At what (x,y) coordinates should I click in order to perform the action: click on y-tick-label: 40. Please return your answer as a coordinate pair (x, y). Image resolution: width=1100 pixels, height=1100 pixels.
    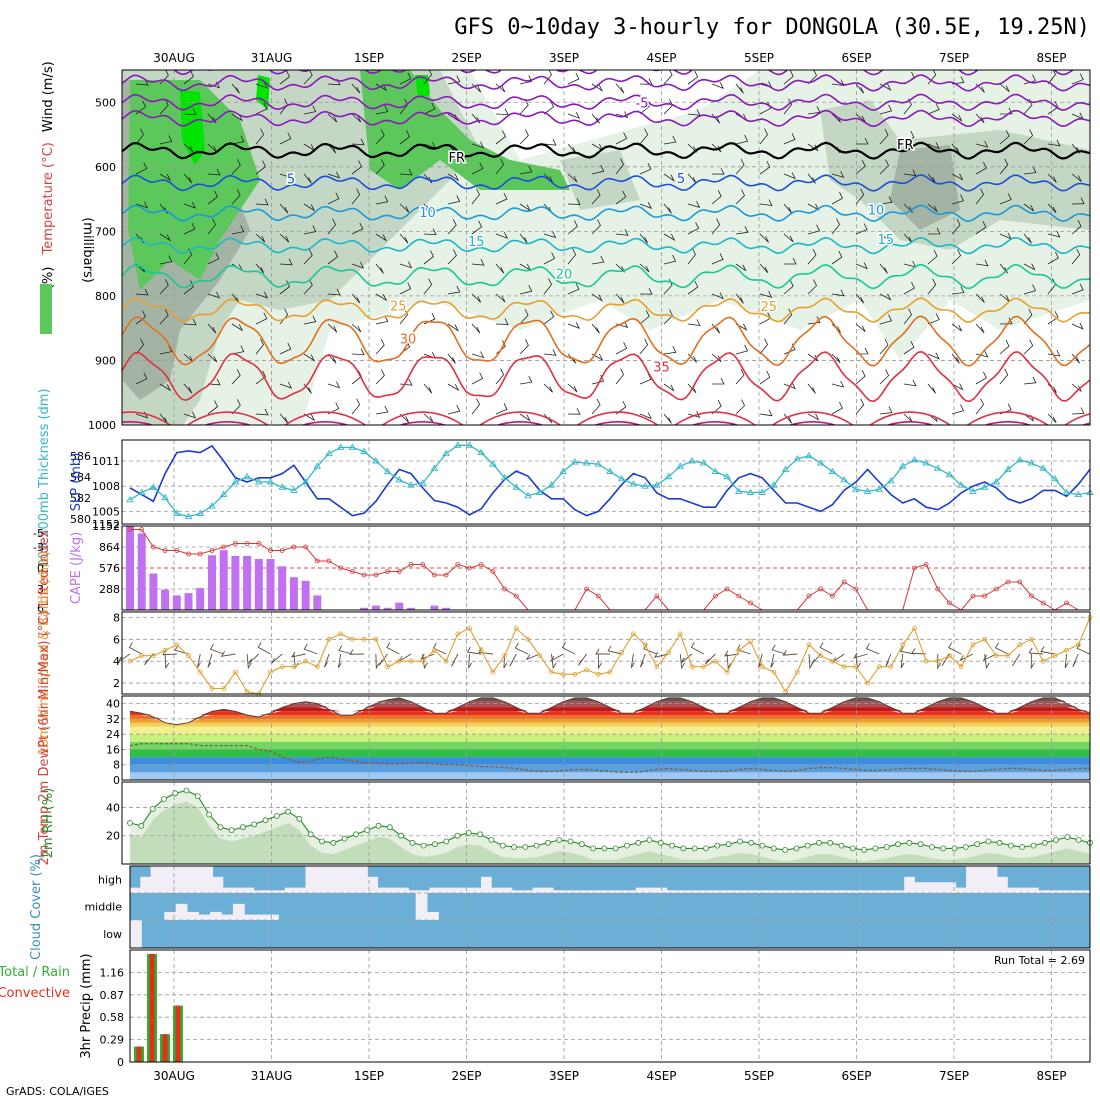
    Looking at the image, I should click on (113, 704).